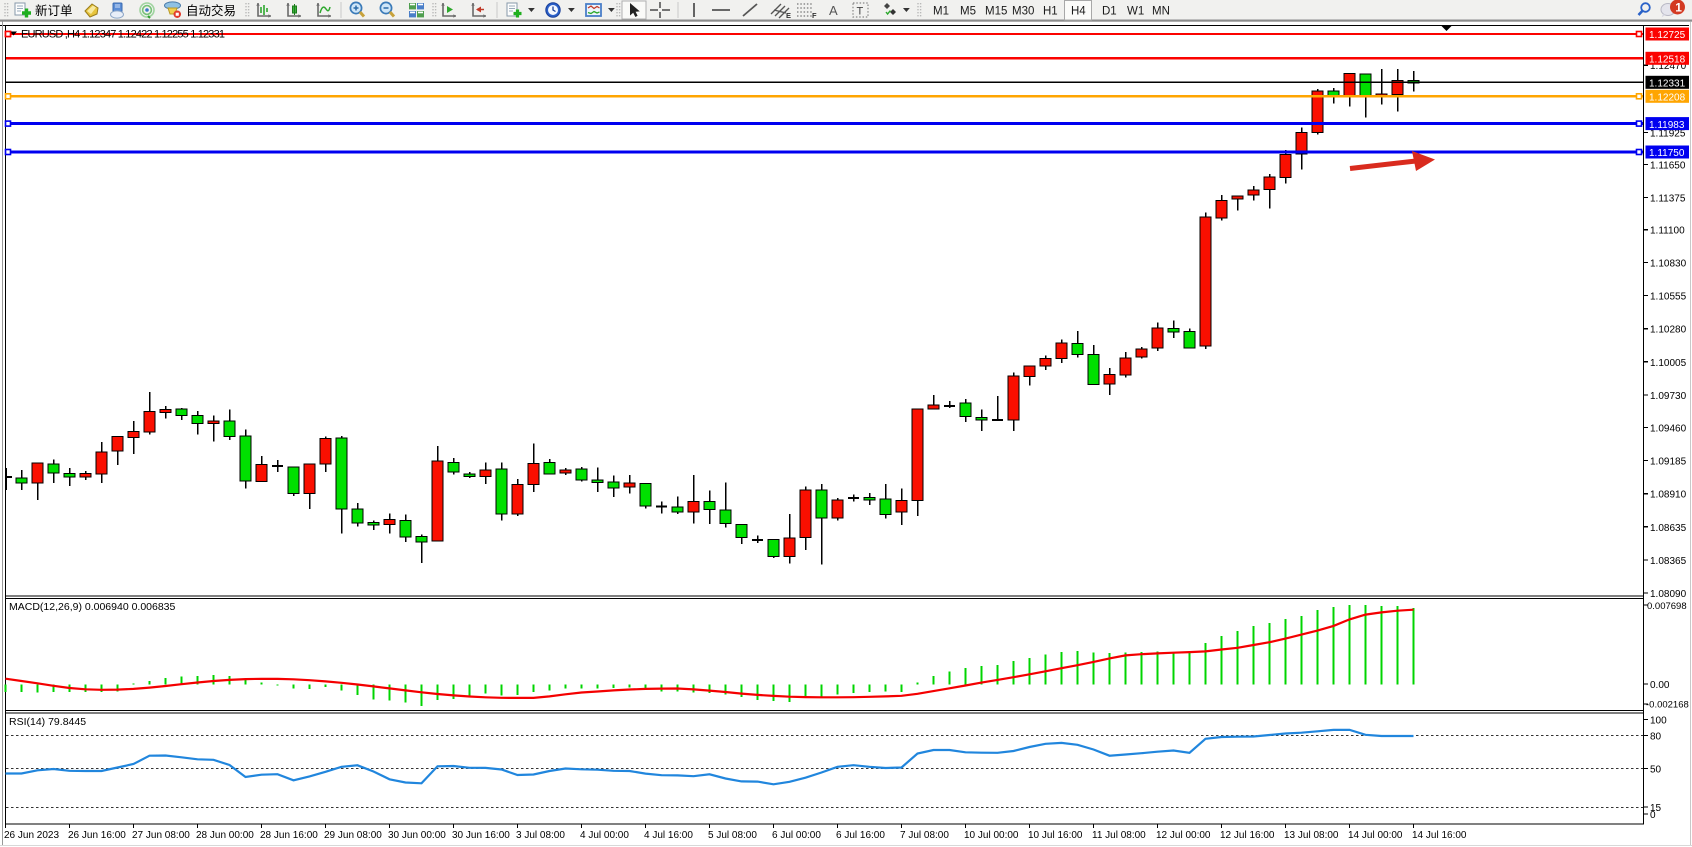  Describe the element at coordinates (1161, 12) in the screenshot. I see `svg-text: MN` at that location.